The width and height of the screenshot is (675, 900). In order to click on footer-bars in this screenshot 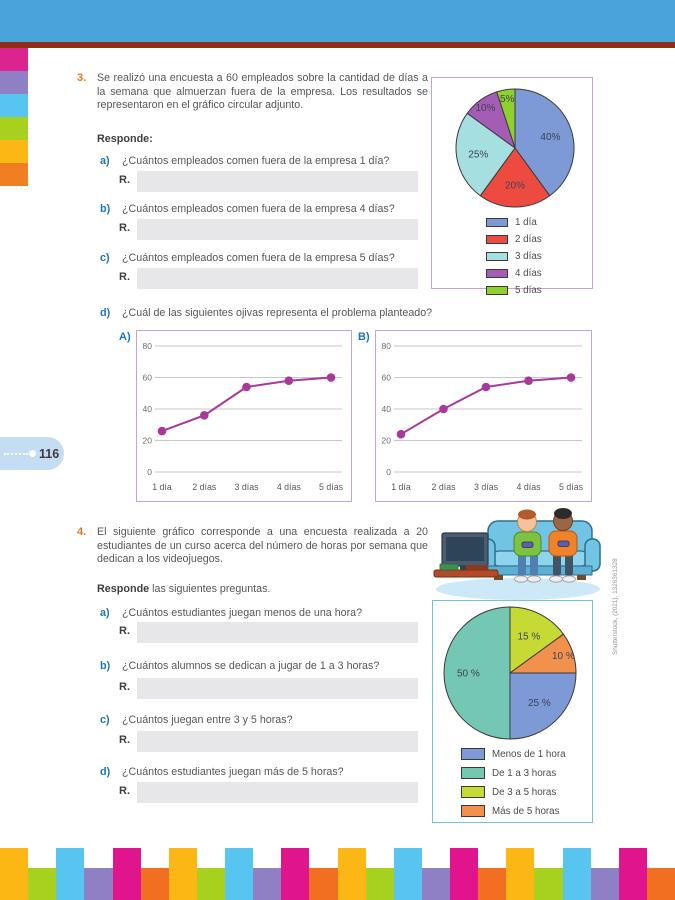, I will do `click(337, 874)`.